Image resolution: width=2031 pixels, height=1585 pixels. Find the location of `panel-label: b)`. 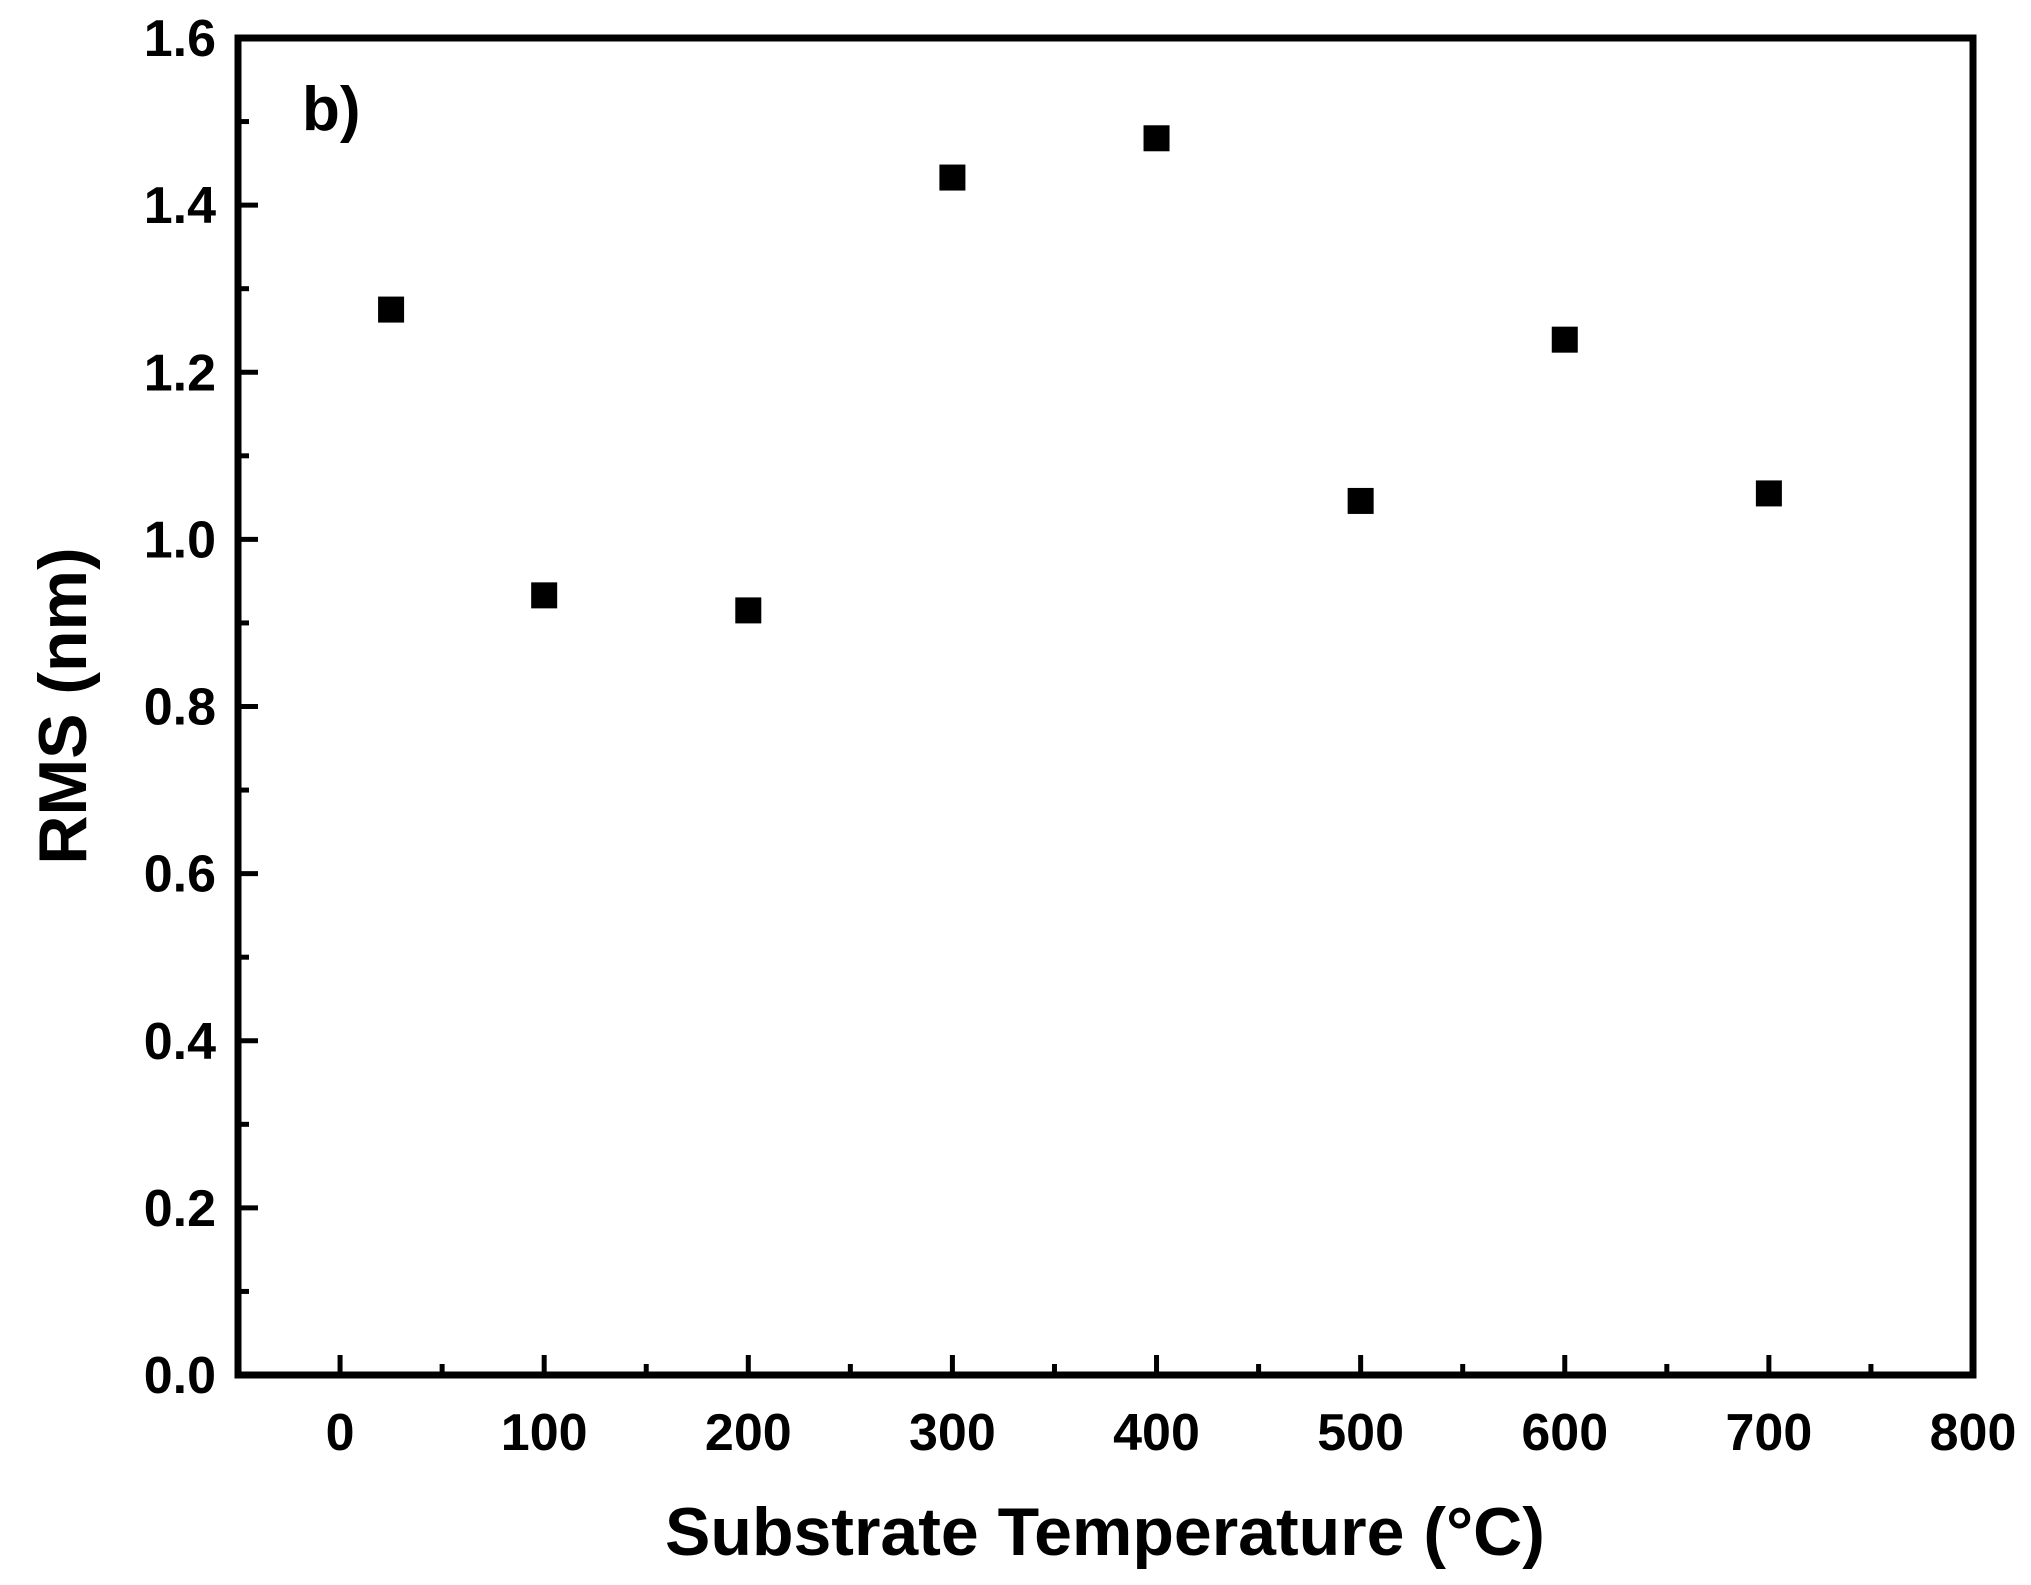

panel-label: b) is located at coordinates (331, 109).